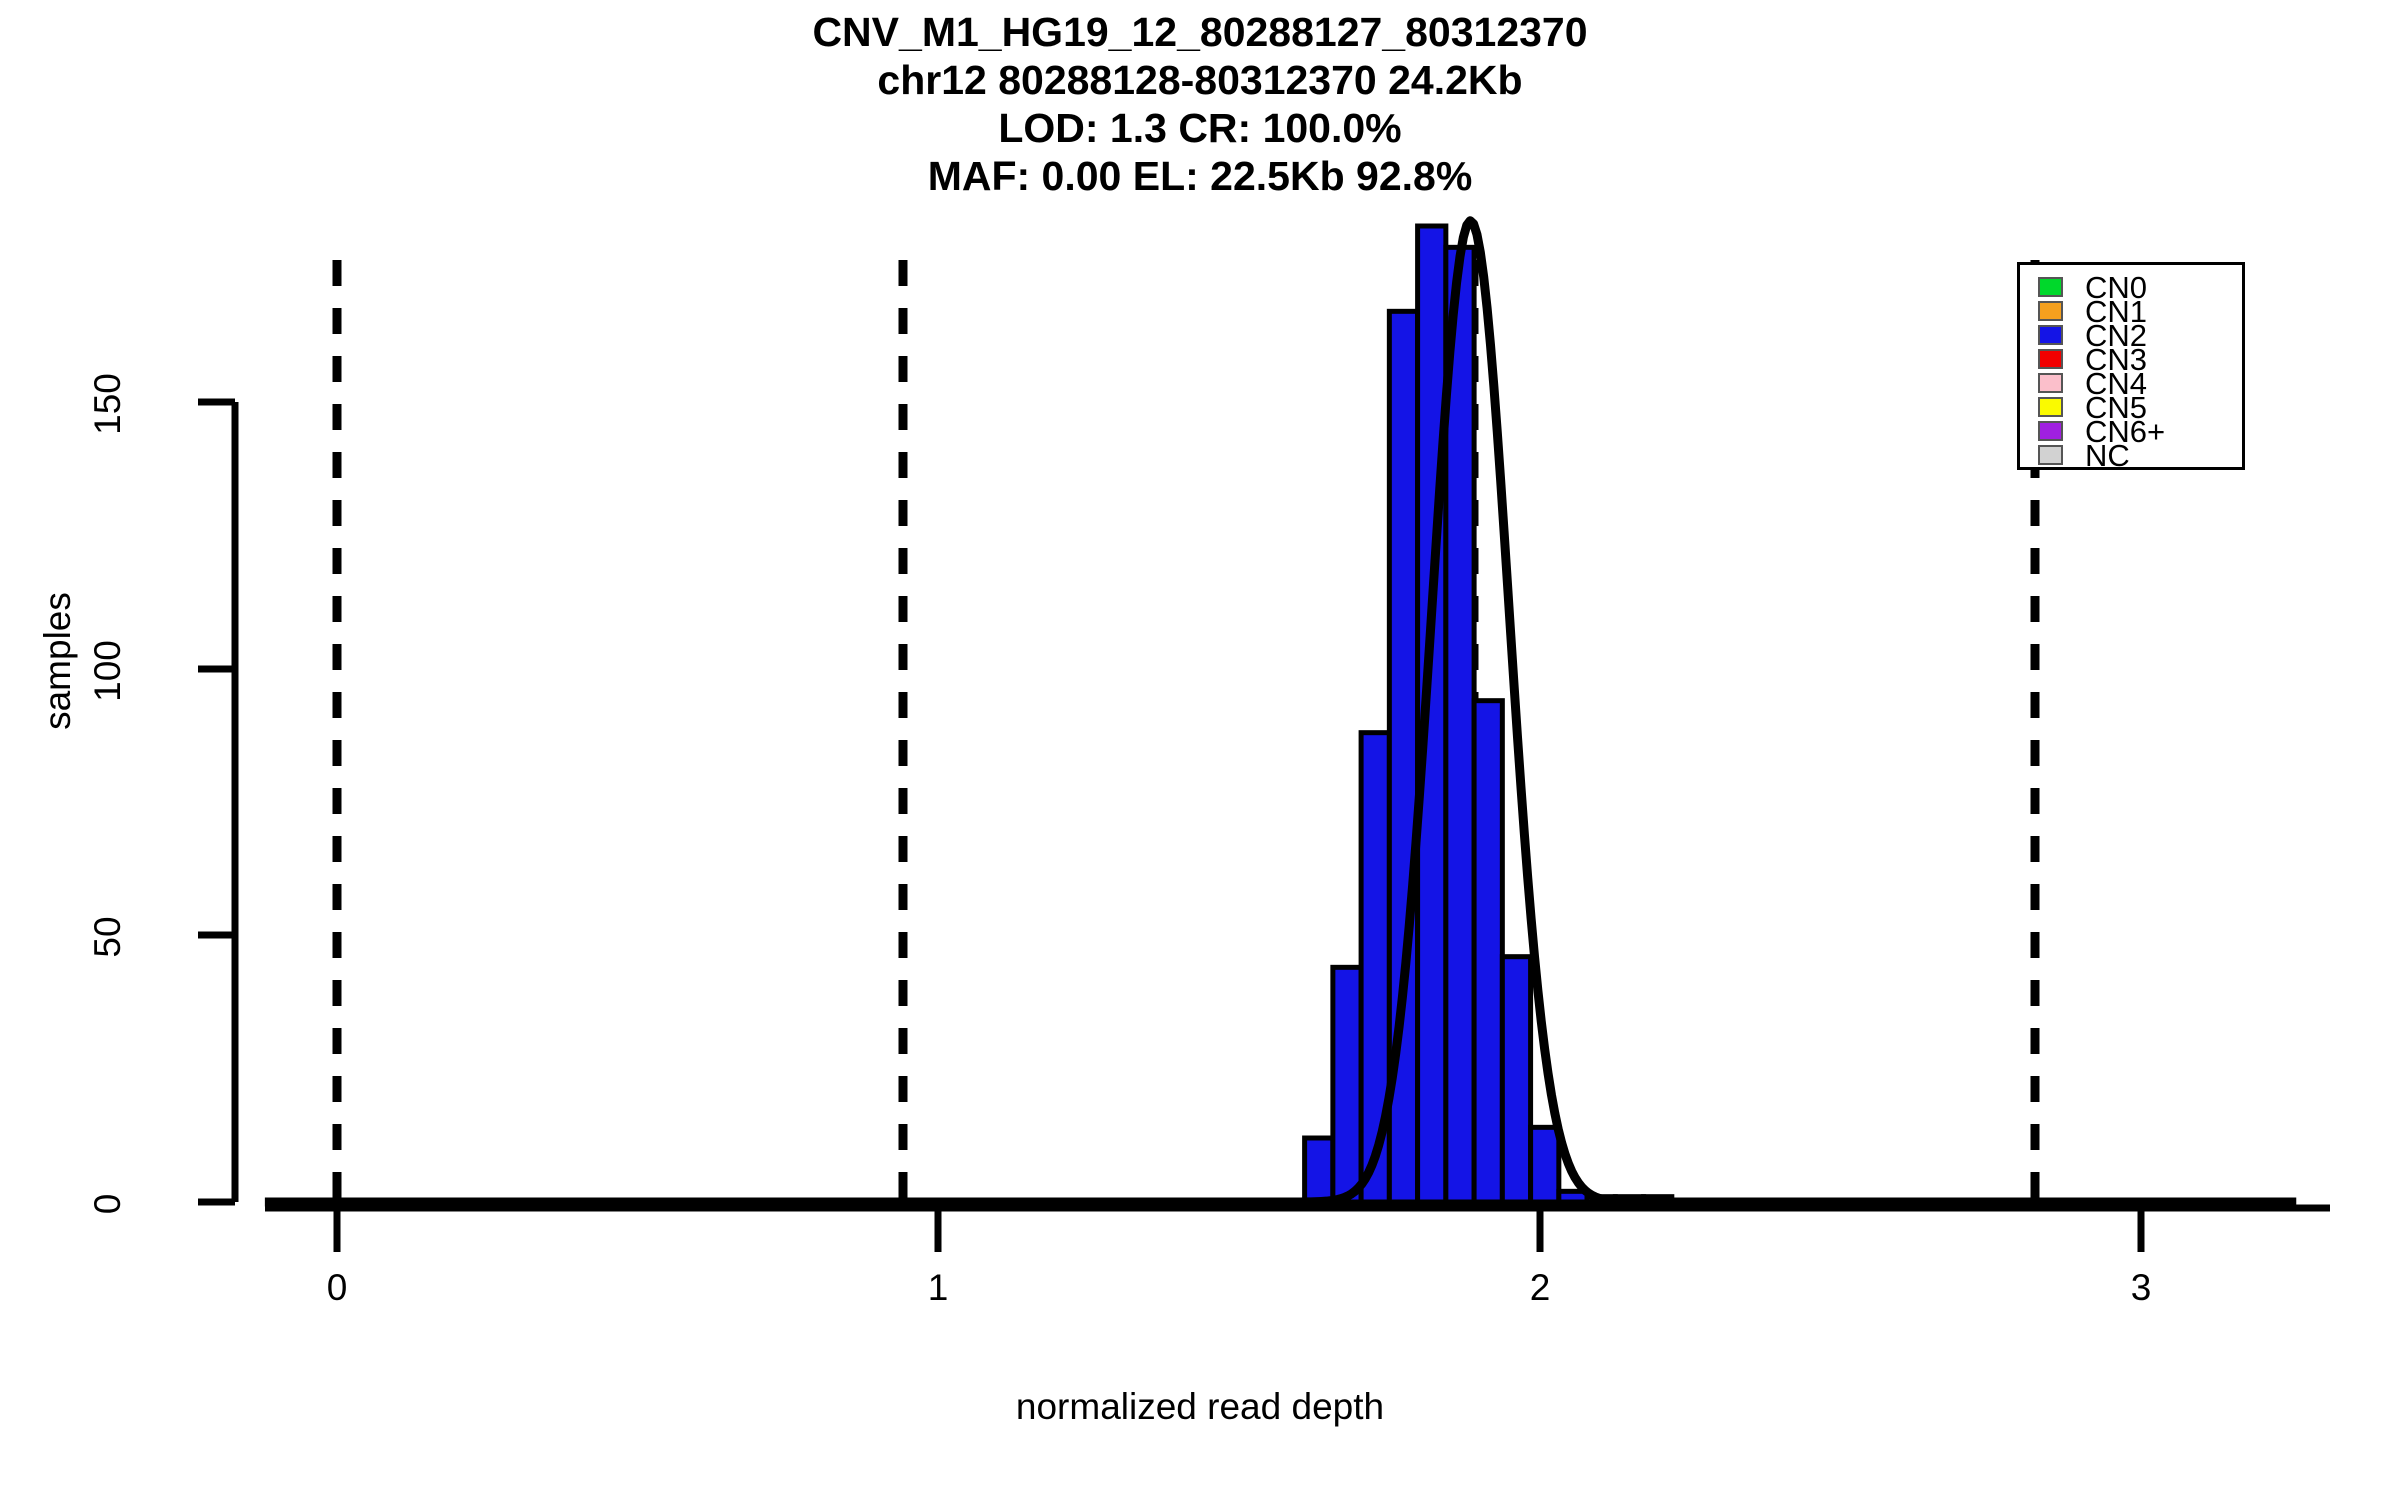 The height and width of the screenshot is (1500, 2400). Describe the element at coordinates (1200, 1406) in the screenshot. I see `x-axis-label: normalized read depth` at that location.